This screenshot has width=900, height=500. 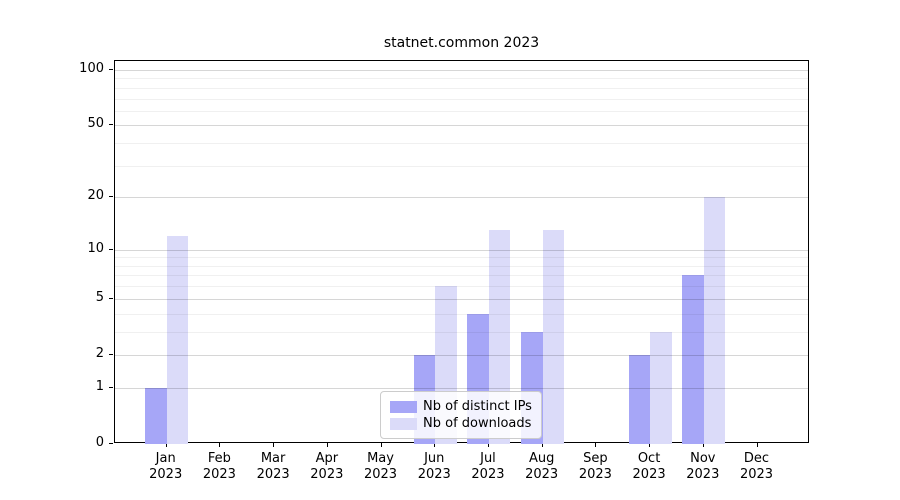 I want to click on y-tick-label-1: 1, so click(x=99, y=386).